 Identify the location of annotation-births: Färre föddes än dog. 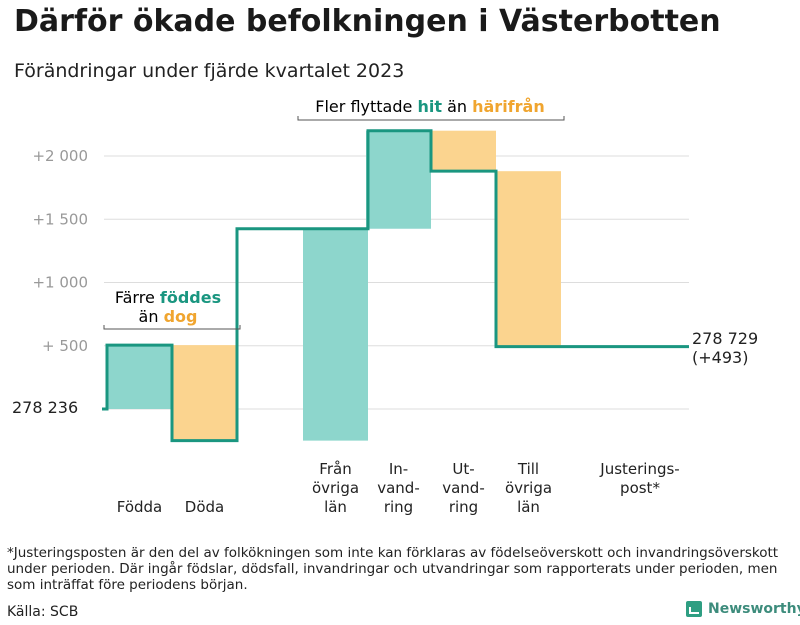
(172, 309).